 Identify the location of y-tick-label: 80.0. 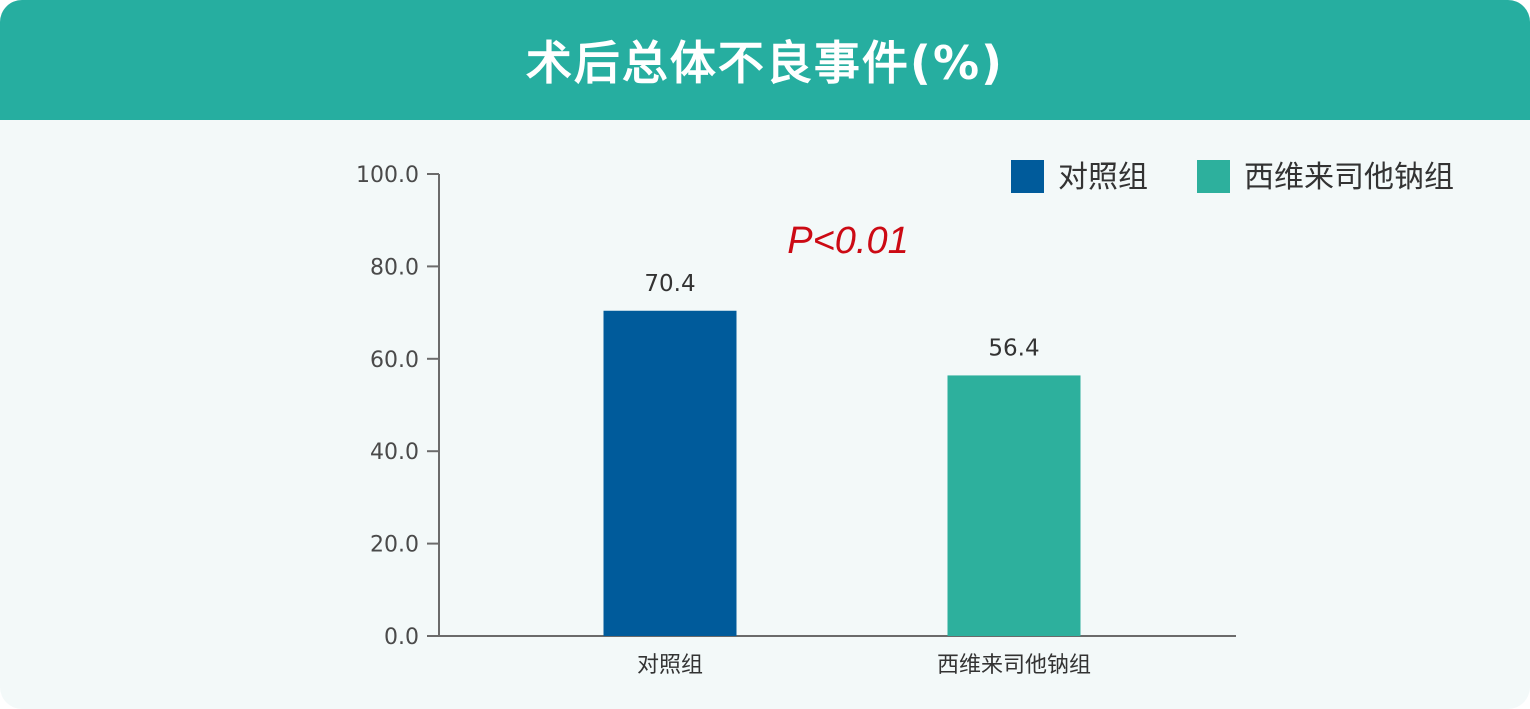
(394, 267).